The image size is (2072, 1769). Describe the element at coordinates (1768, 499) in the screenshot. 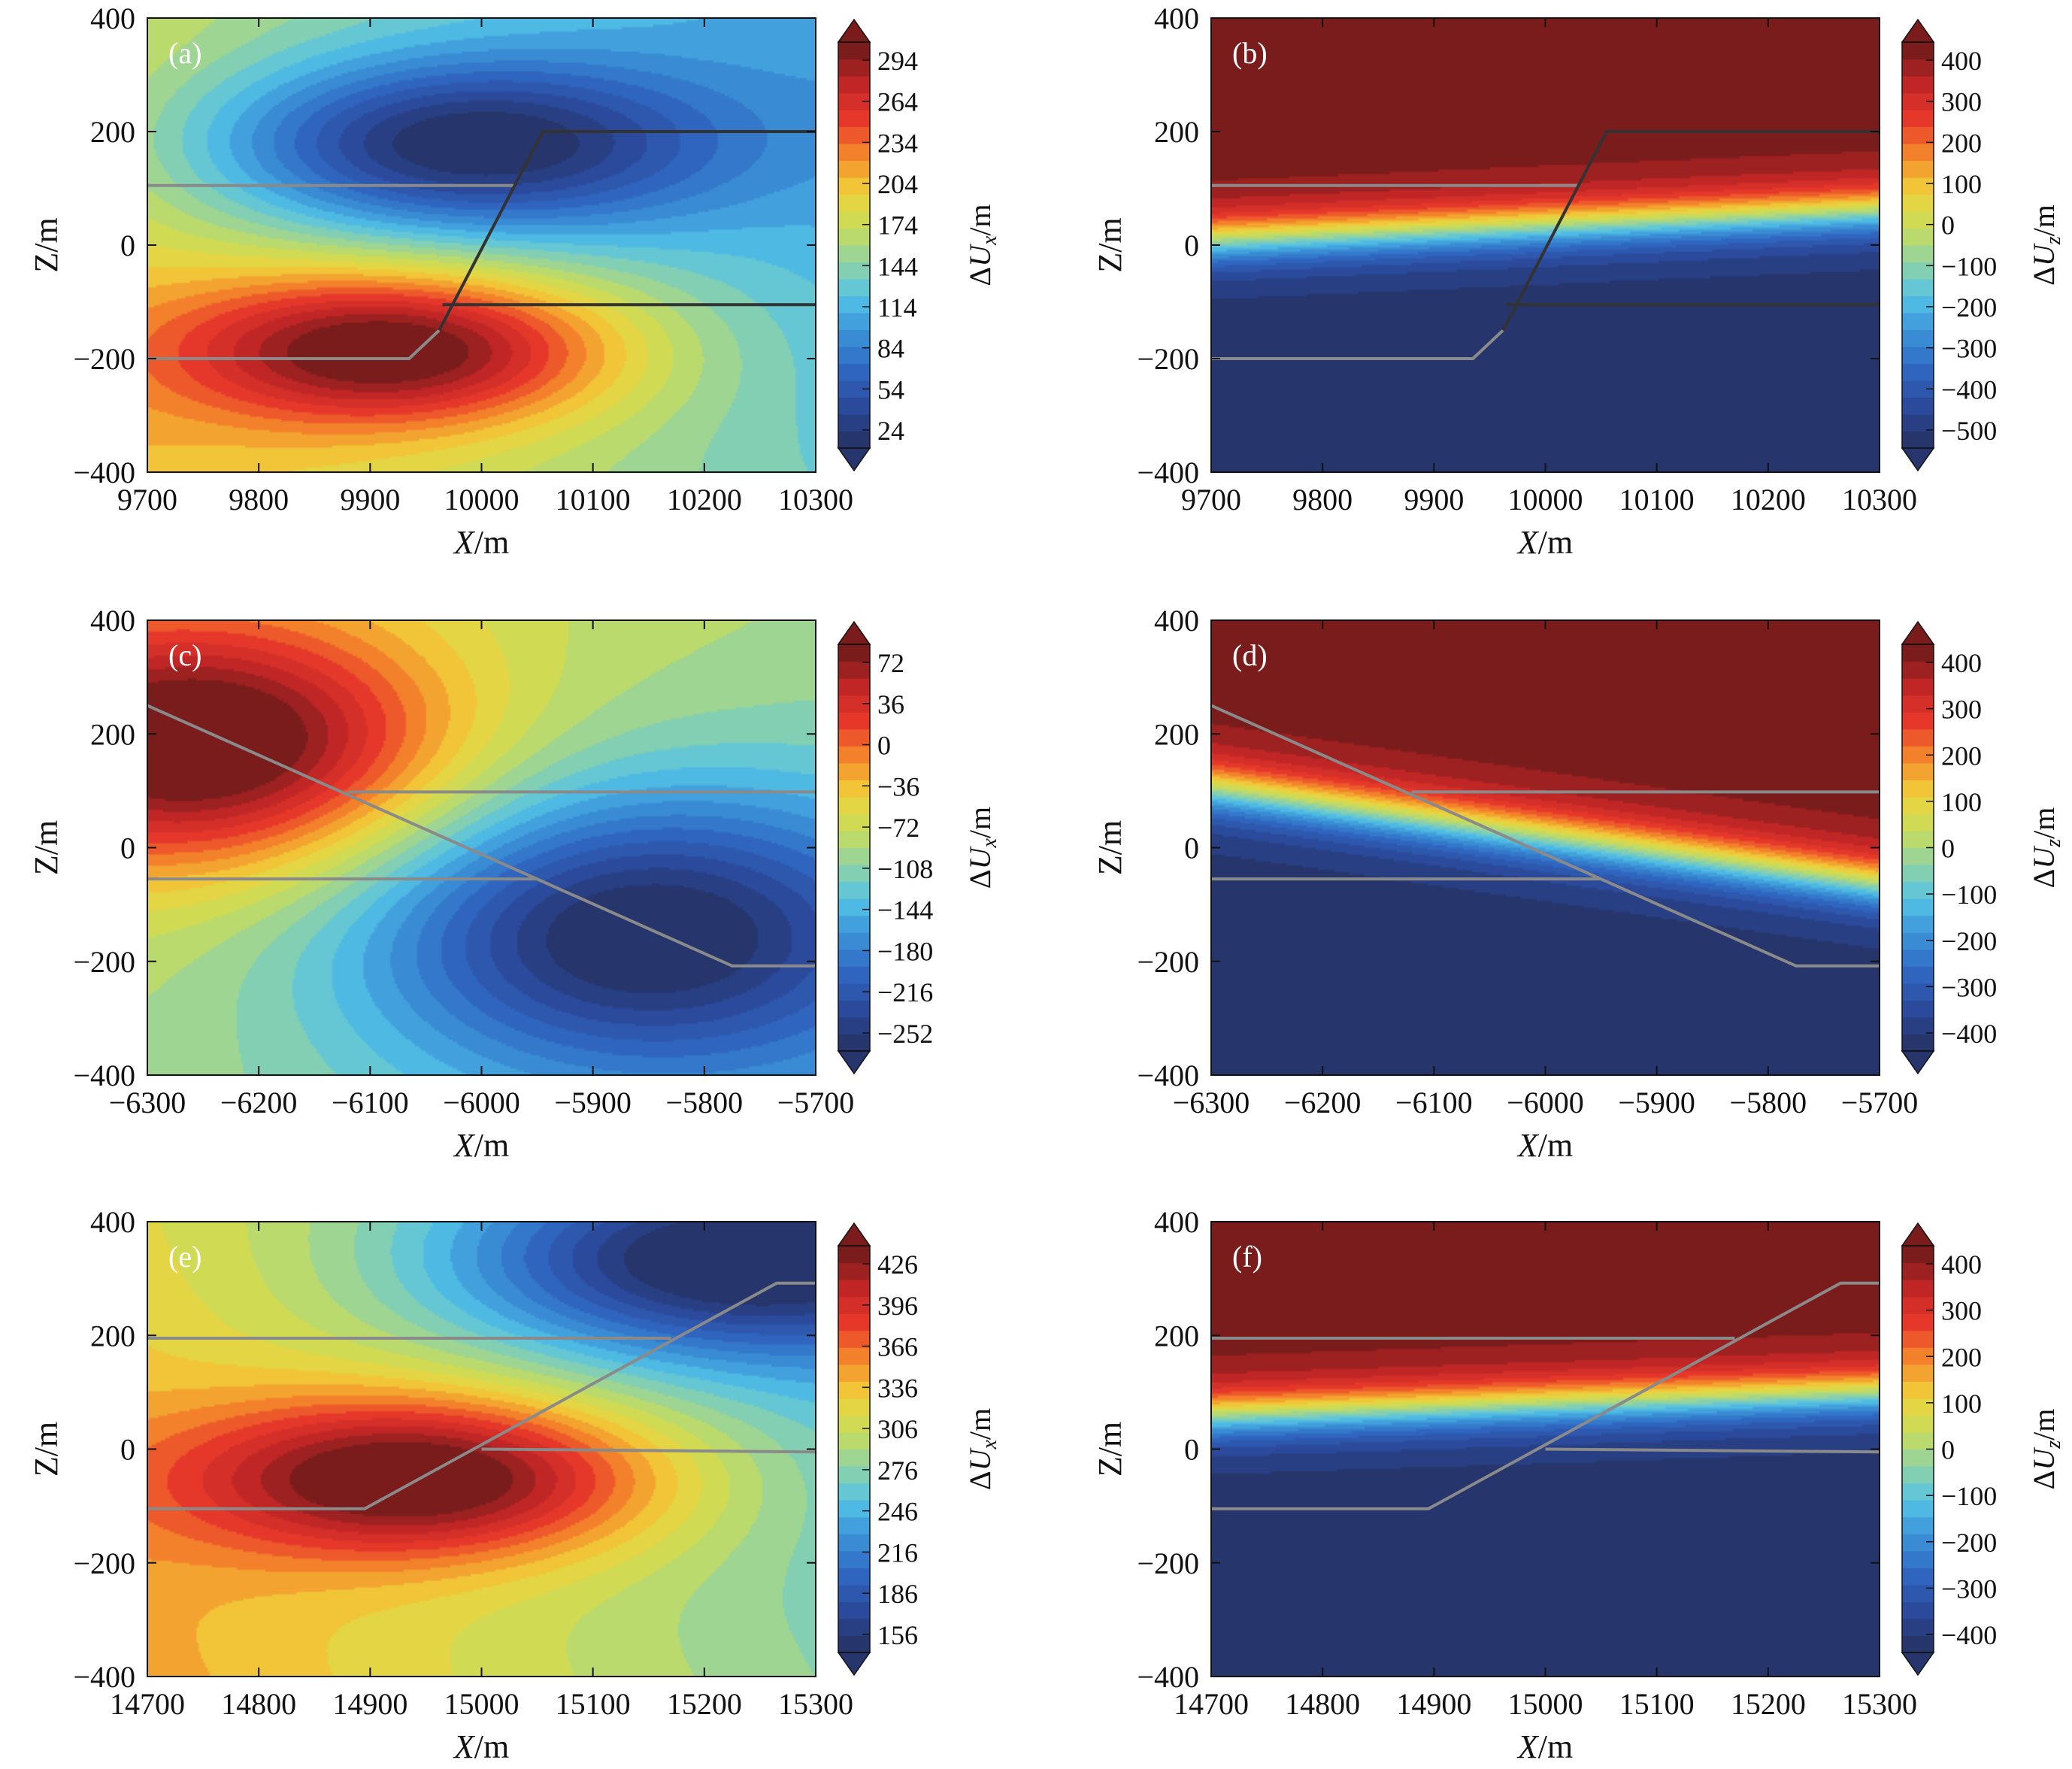

I see `x-tick-label: 10200` at that location.